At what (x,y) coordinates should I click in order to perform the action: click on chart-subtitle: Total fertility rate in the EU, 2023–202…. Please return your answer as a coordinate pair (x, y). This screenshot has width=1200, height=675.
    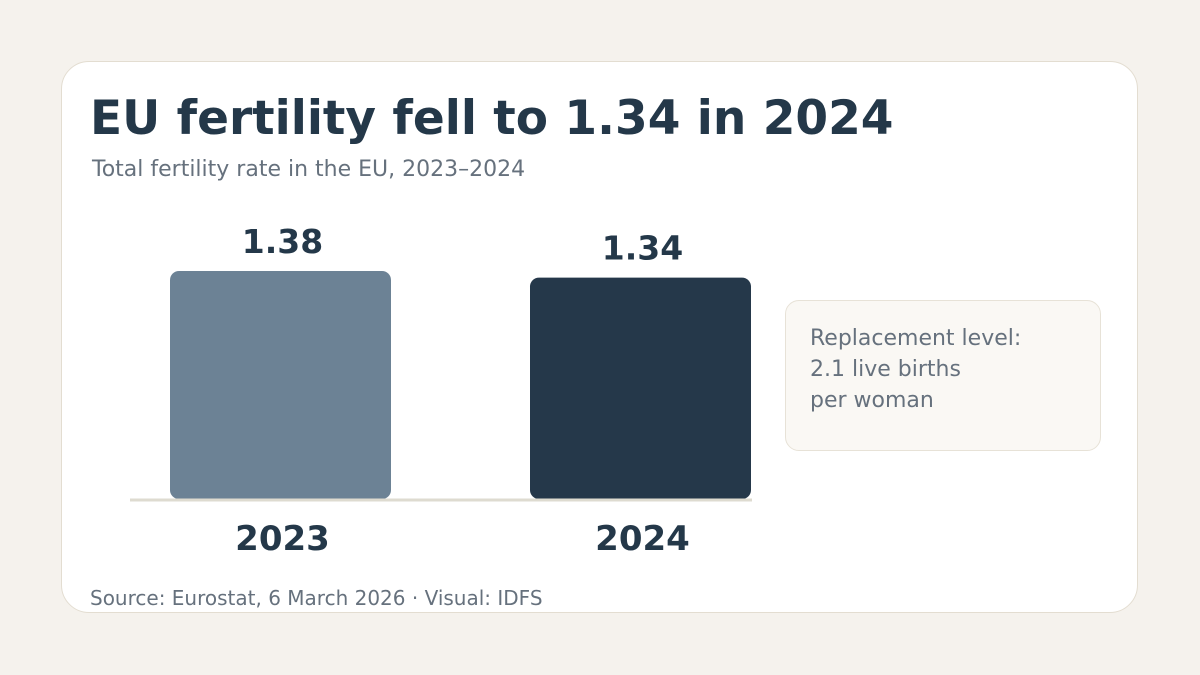
    Looking at the image, I should click on (309, 169).